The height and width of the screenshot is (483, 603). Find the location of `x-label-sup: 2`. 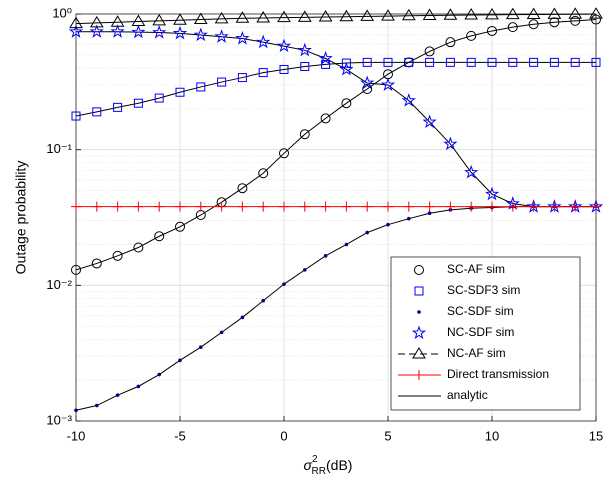

x-label-sup: 2 is located at coordinates (315, 459).